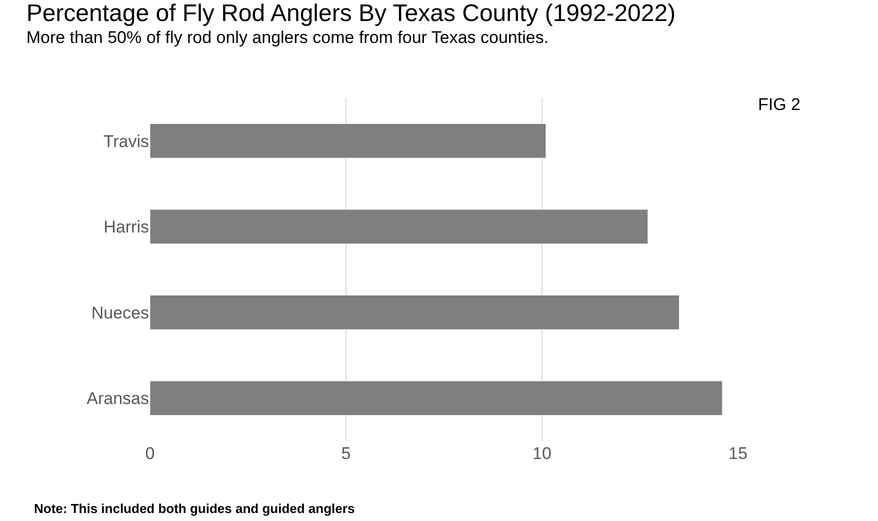 The width and height of the screenshot is (878, 521). What do you see at coordinates (779, 104) in the screenshot?
I see `caption: FIG 2` at bounding box center [779, 104].